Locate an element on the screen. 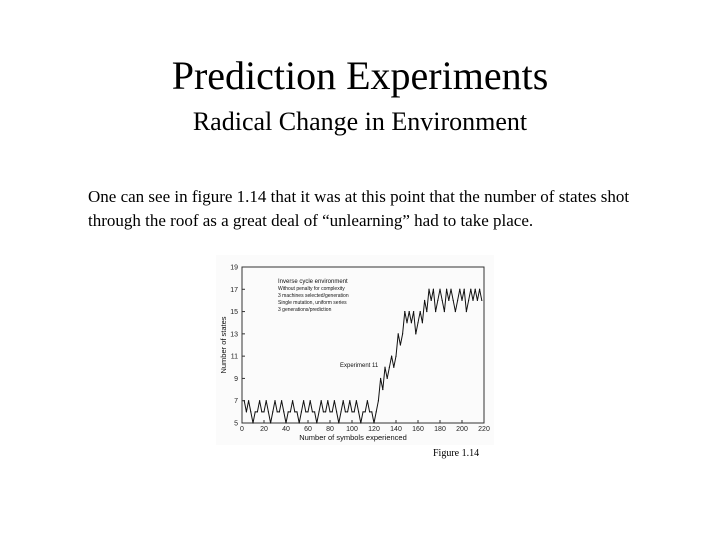 The image size is (720, 540). slide-title: Prediction Experiments is located at coordinates (360, 75).